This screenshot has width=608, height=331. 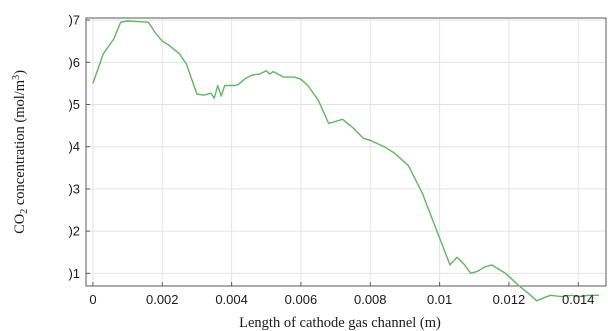 What do you see at coordinates (439, 299) in the screenshot?
I see `x-tick-label: 0.01` at bounding box center [439, 299].